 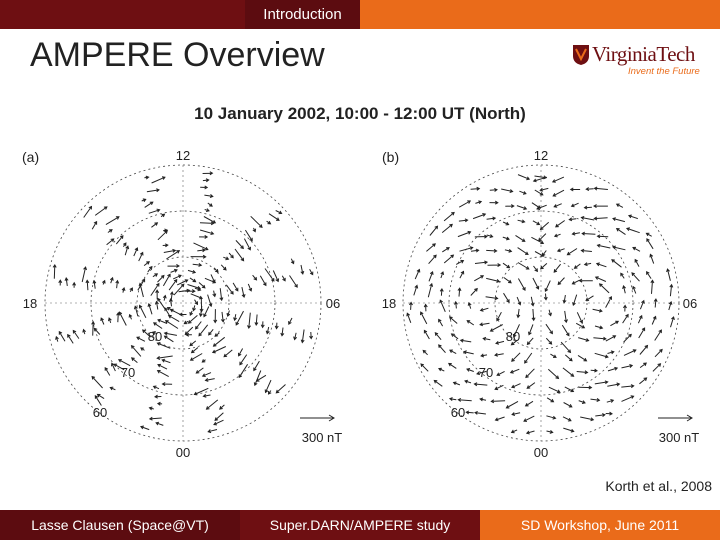 I want to click on section-tab-introduction: Introduction, so click(x=302, y=14).